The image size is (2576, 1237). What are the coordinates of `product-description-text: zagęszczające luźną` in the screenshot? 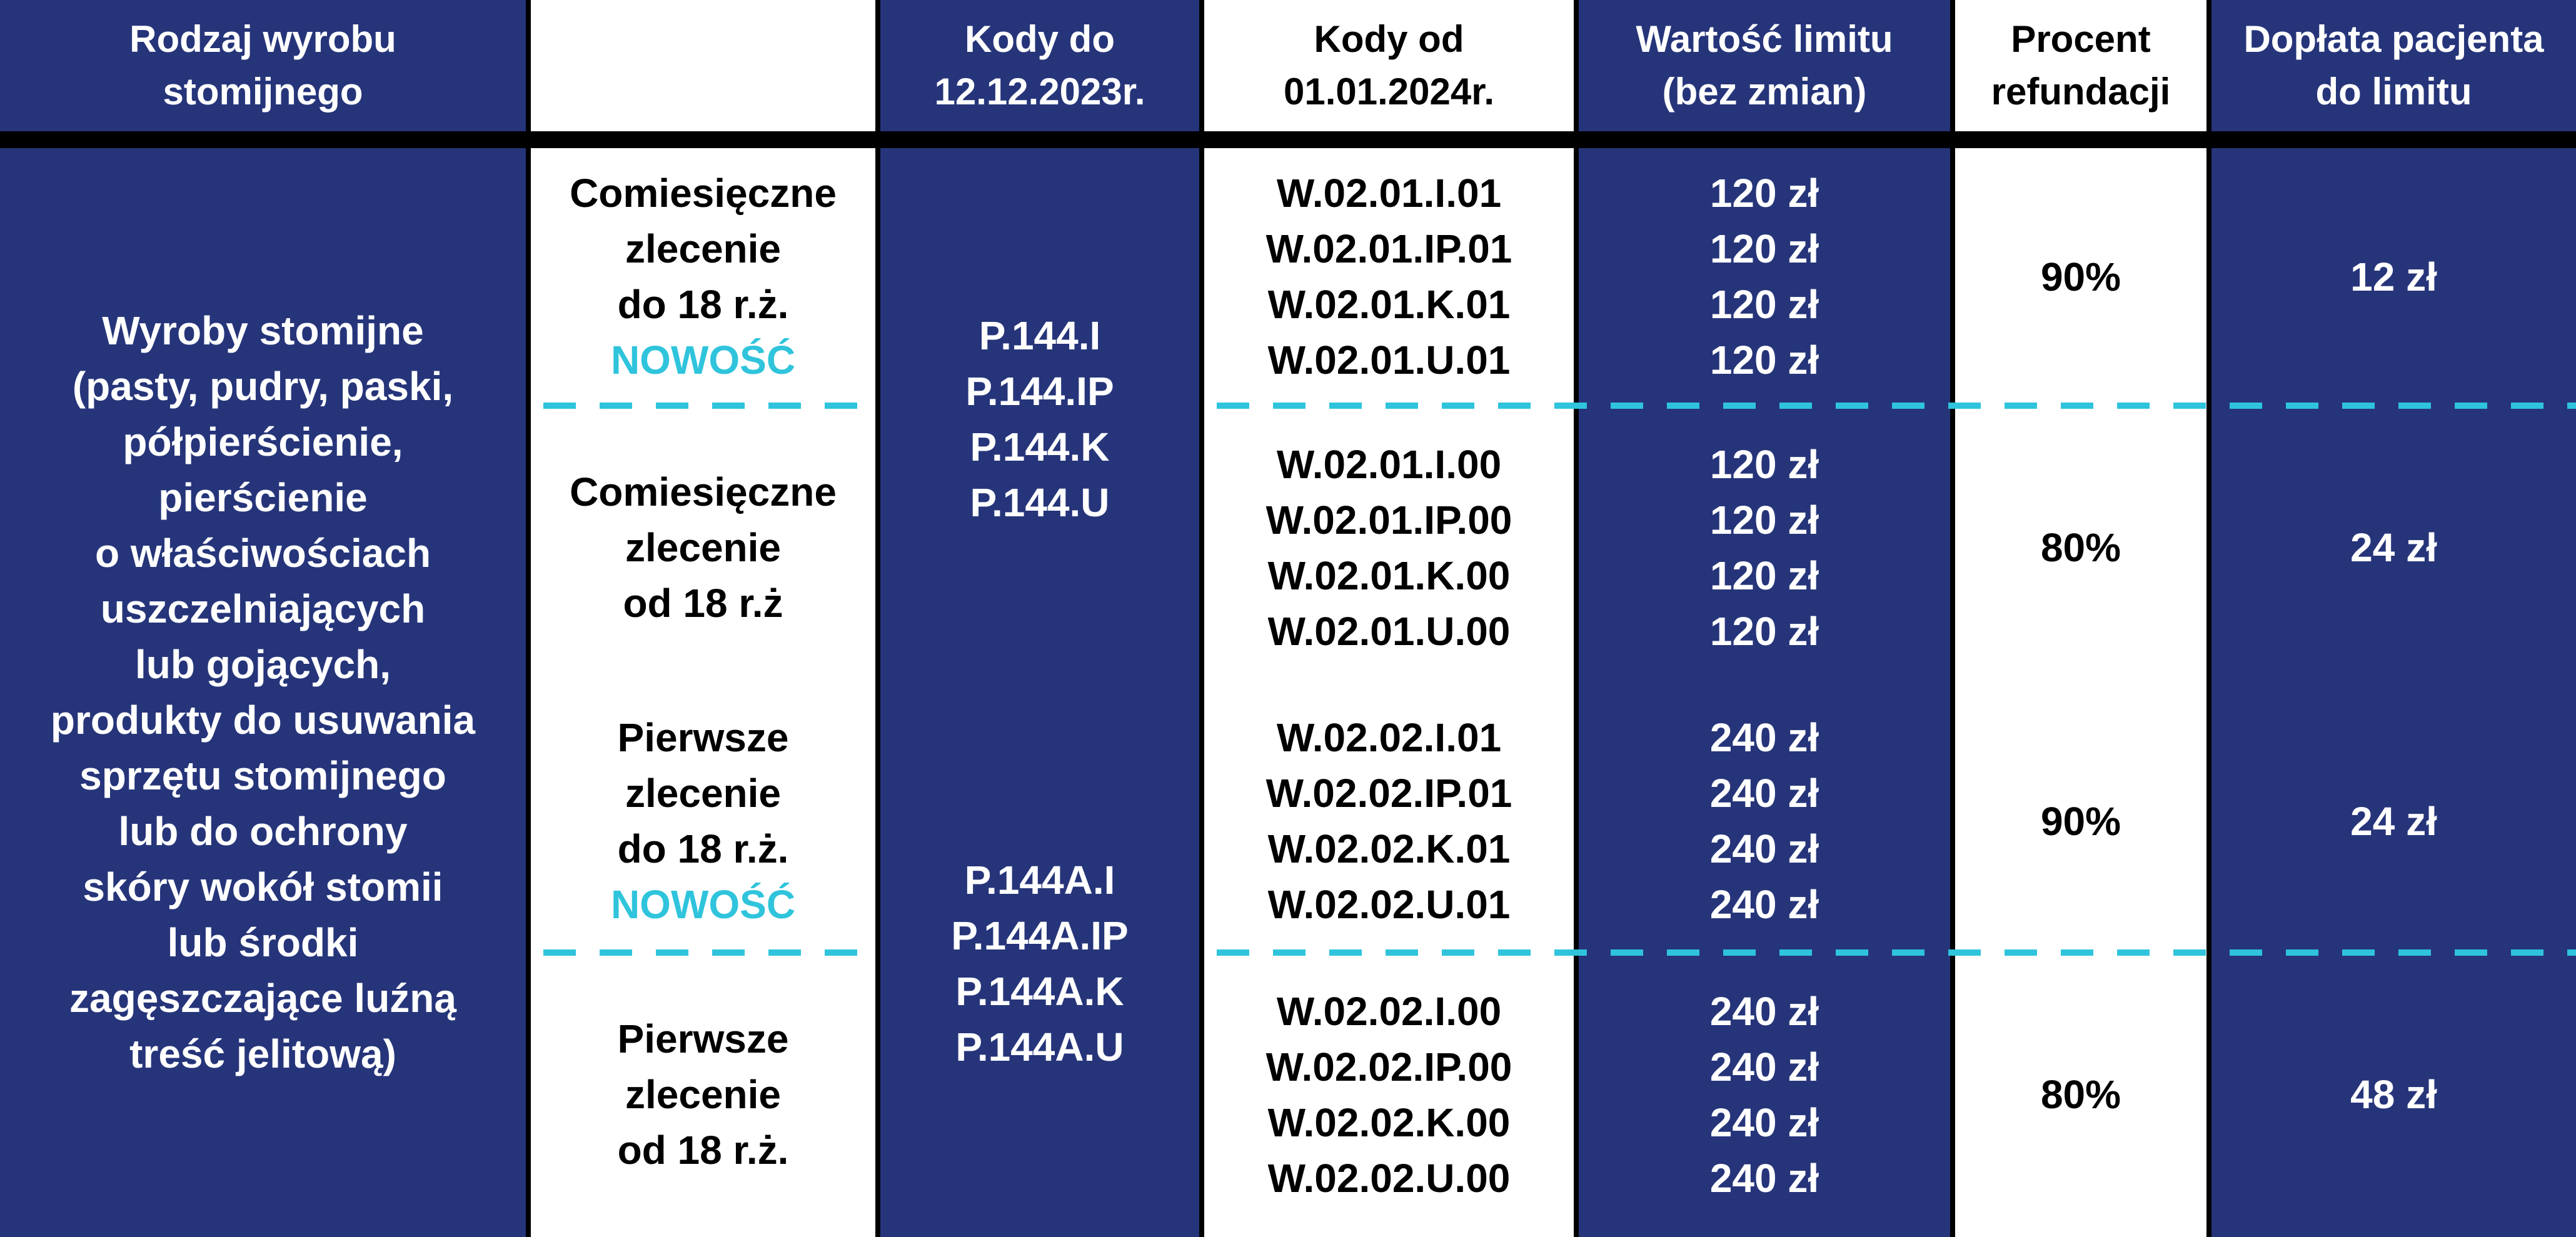 It's located at (262, 998).